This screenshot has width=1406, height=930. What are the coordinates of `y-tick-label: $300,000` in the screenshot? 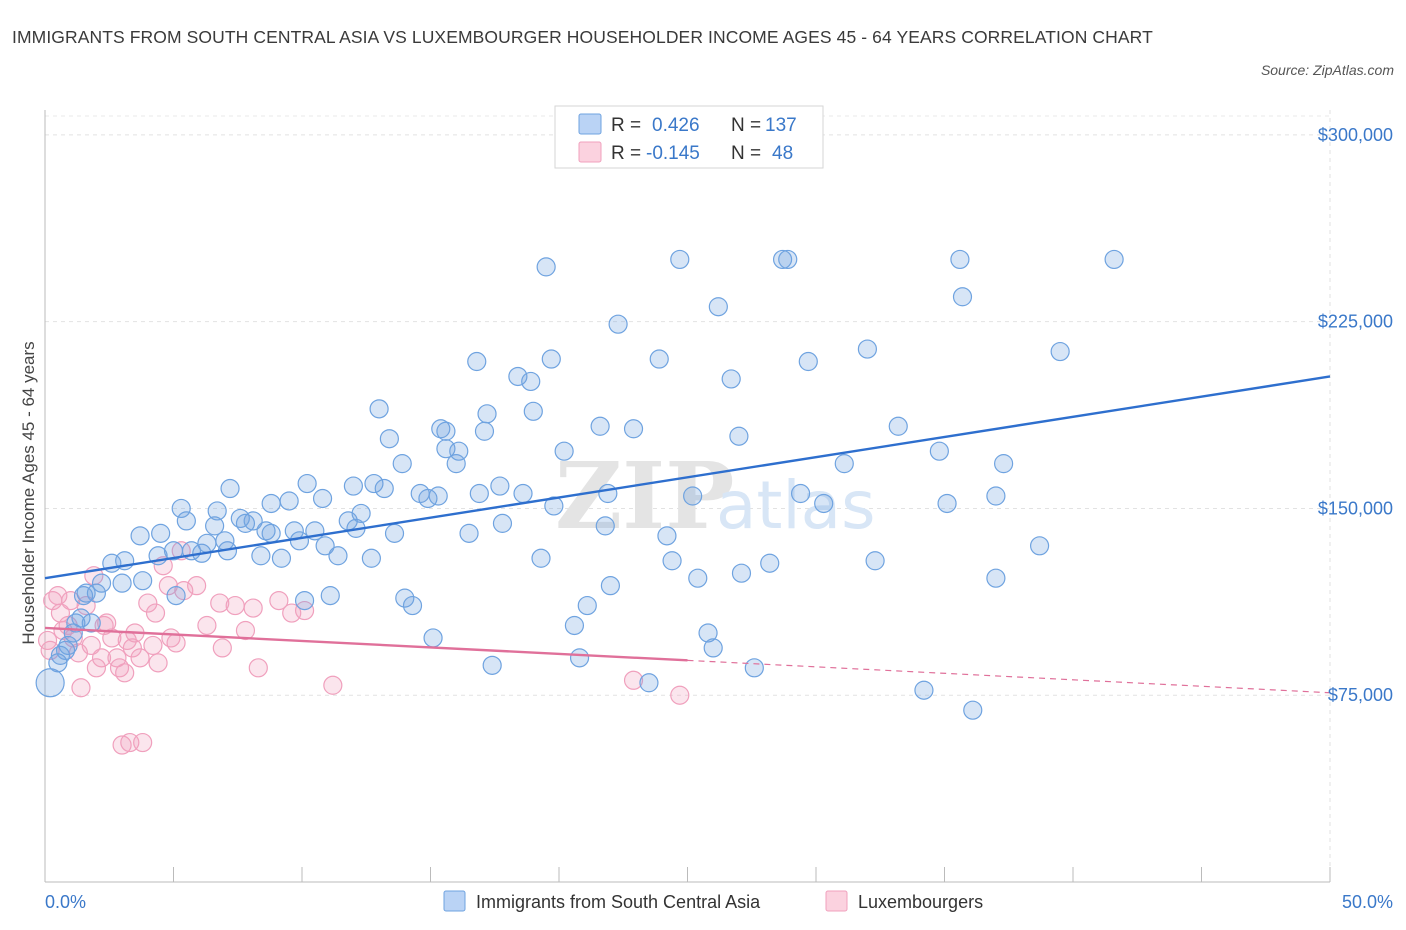 It's located at (1355, 135).